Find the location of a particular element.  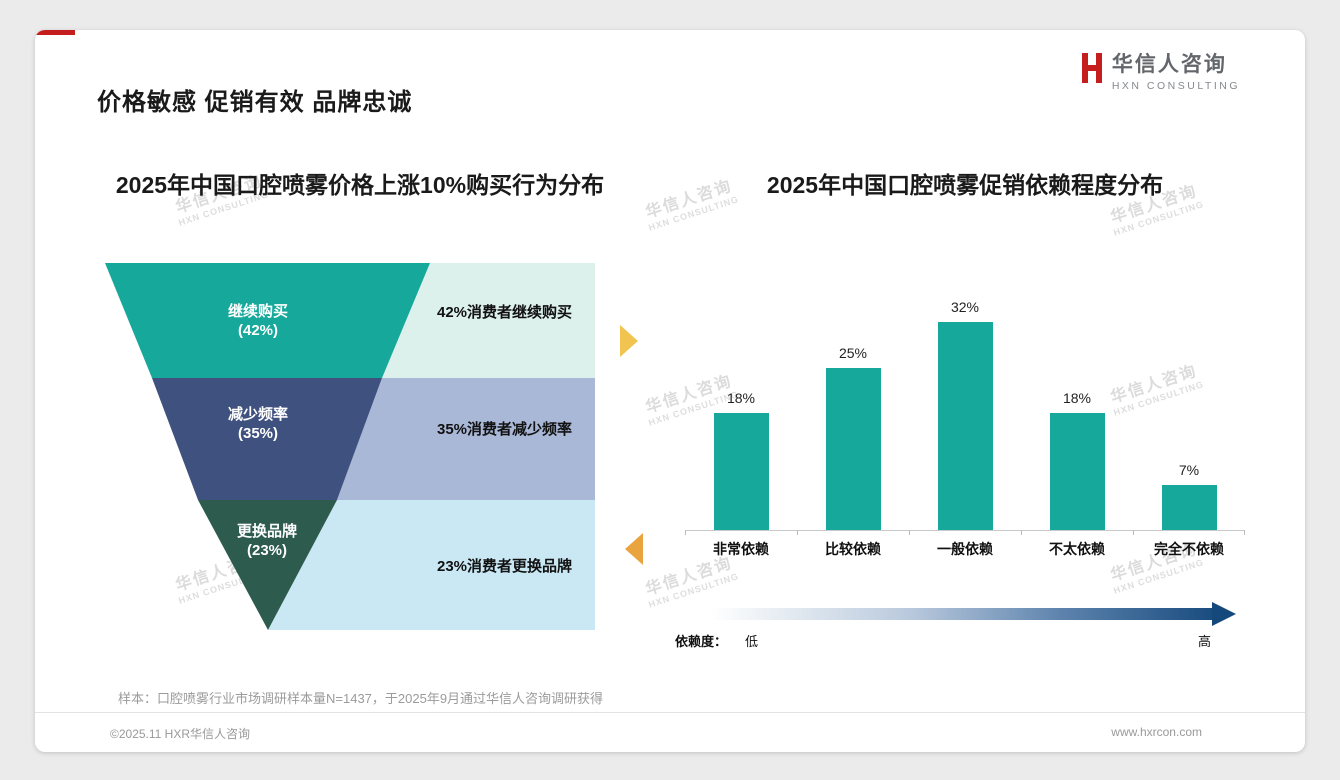

dependence-axis-label: 依赖度： is located at coordinates (701, 641).